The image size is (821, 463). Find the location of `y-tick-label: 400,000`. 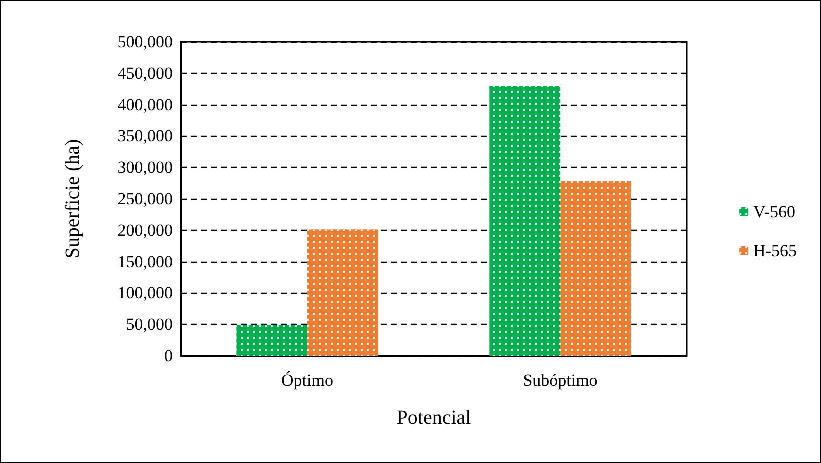

y-tick-label: 400,000 is located at coordinates (145, 104).